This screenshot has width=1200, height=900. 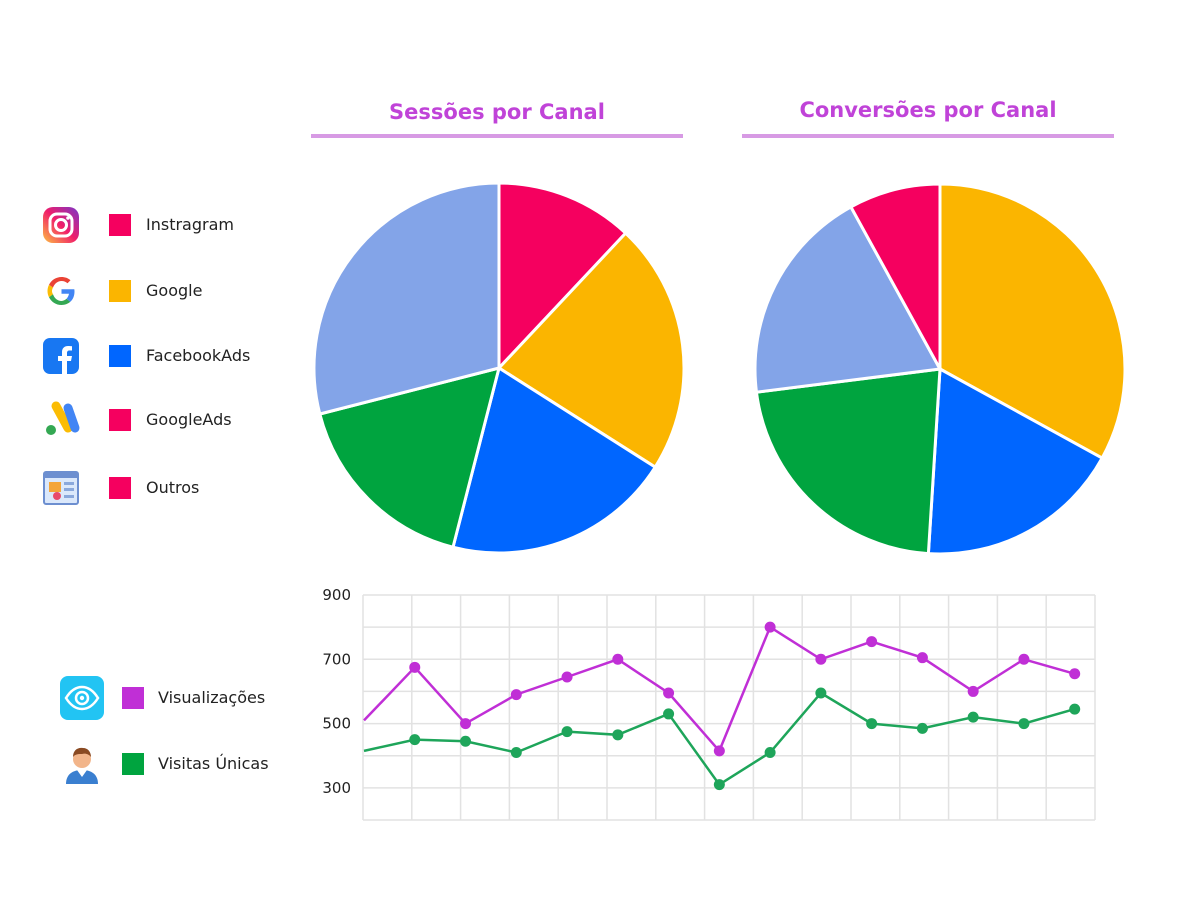 I want to click on sessions-chart-title: Sessões por Canal, so click(x=497, y=112).